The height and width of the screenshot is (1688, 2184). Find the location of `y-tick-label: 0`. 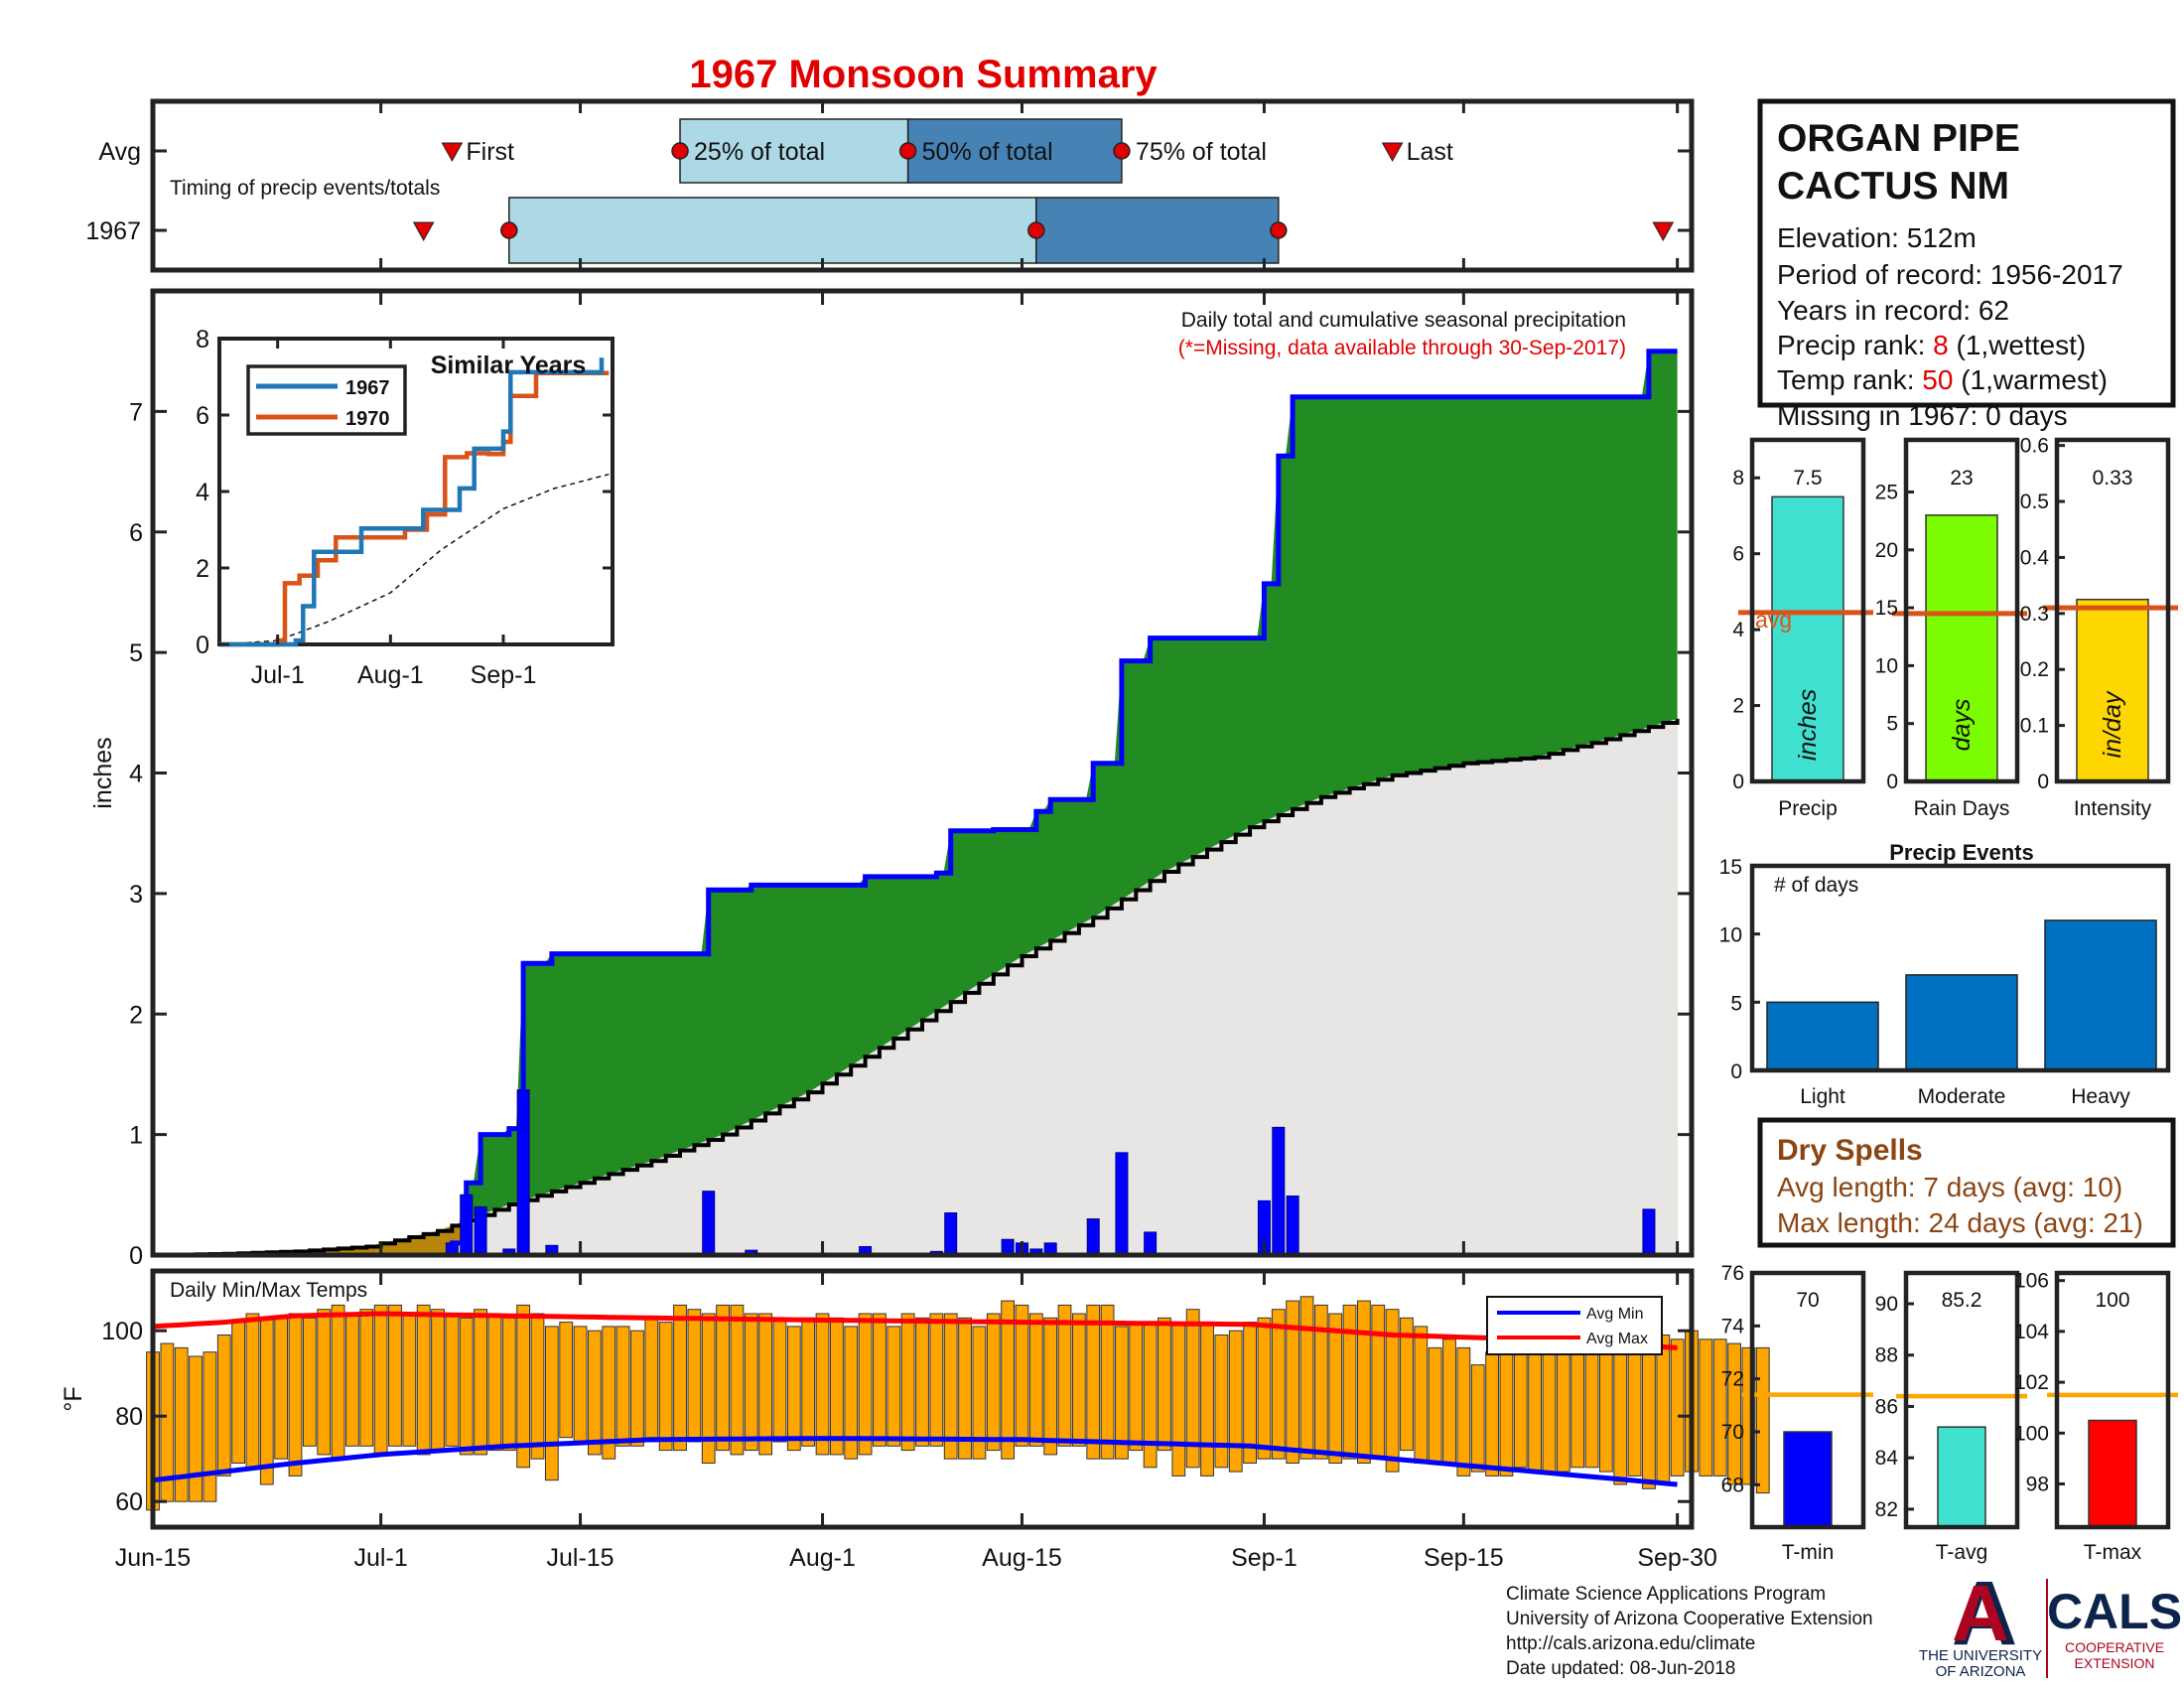

y-tick-label: 0 is located at coordinates (136, 1256).